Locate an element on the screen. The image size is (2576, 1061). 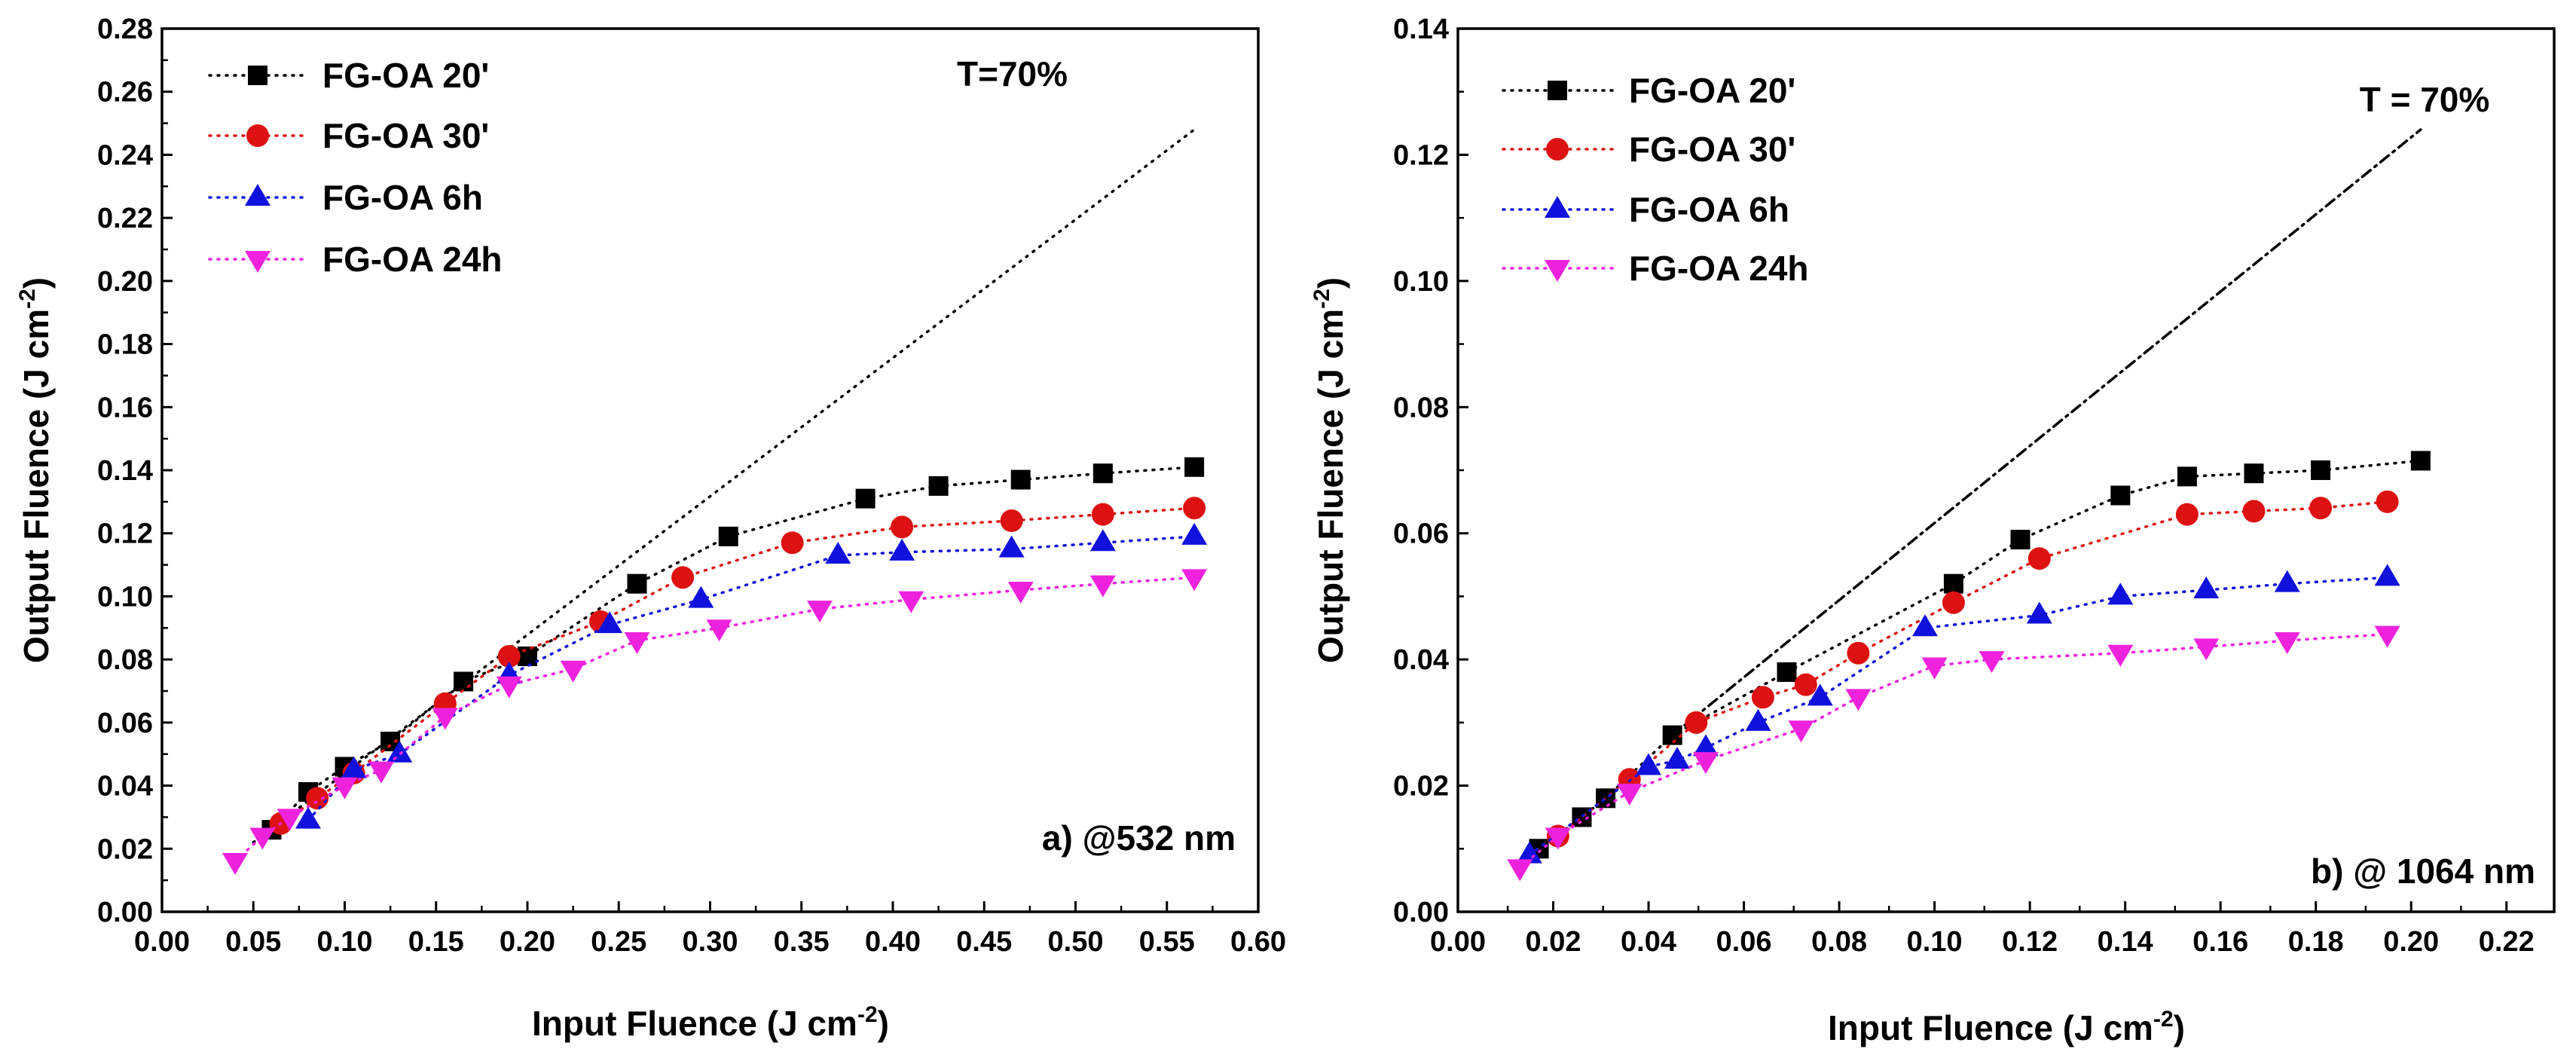
series-fg-oa-24h is located at coordinates (715, 722).